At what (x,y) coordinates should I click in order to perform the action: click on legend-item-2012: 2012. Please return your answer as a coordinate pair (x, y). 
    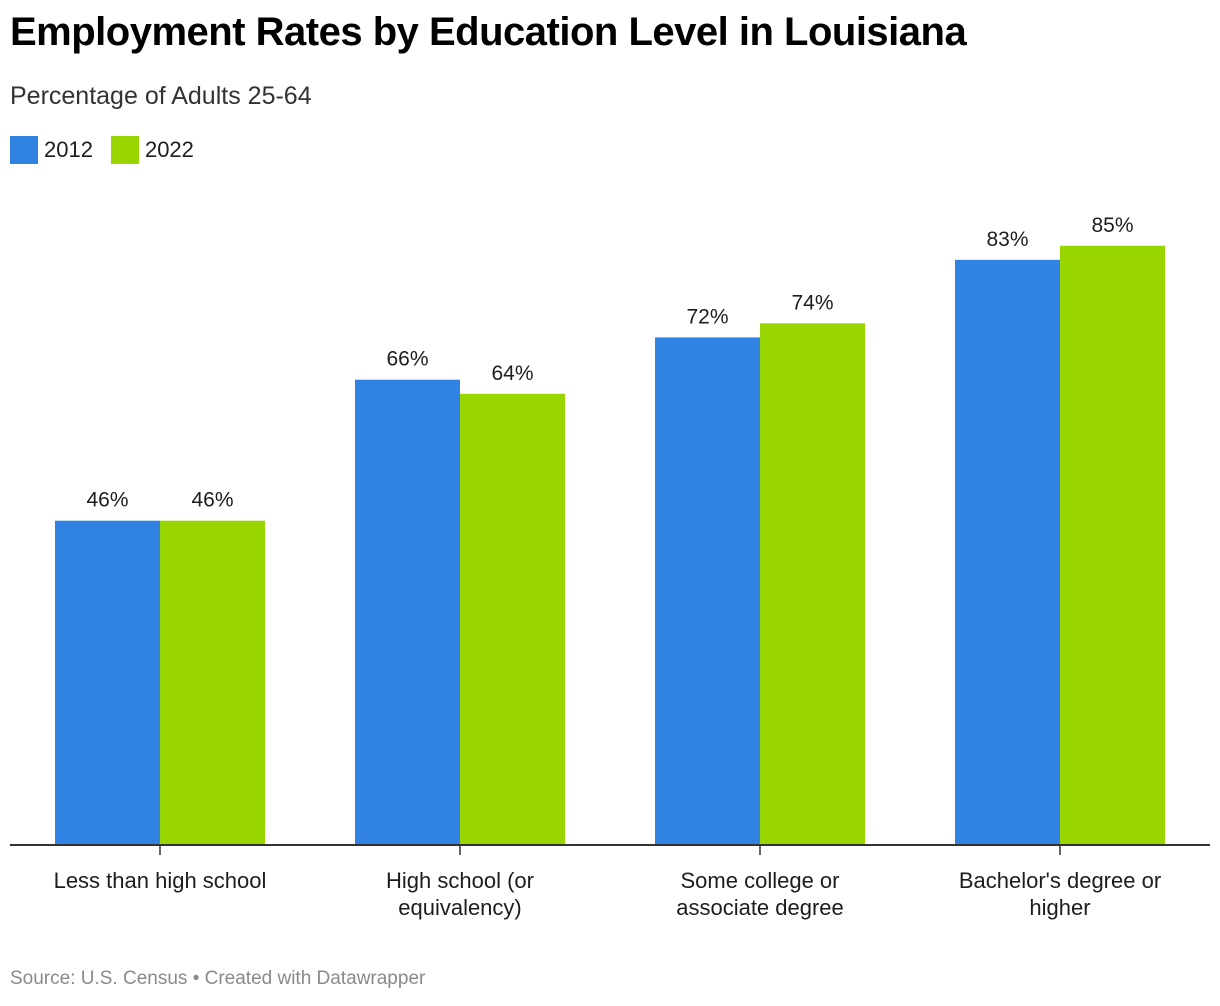
    Looking at the image, I should click on (51, 150).